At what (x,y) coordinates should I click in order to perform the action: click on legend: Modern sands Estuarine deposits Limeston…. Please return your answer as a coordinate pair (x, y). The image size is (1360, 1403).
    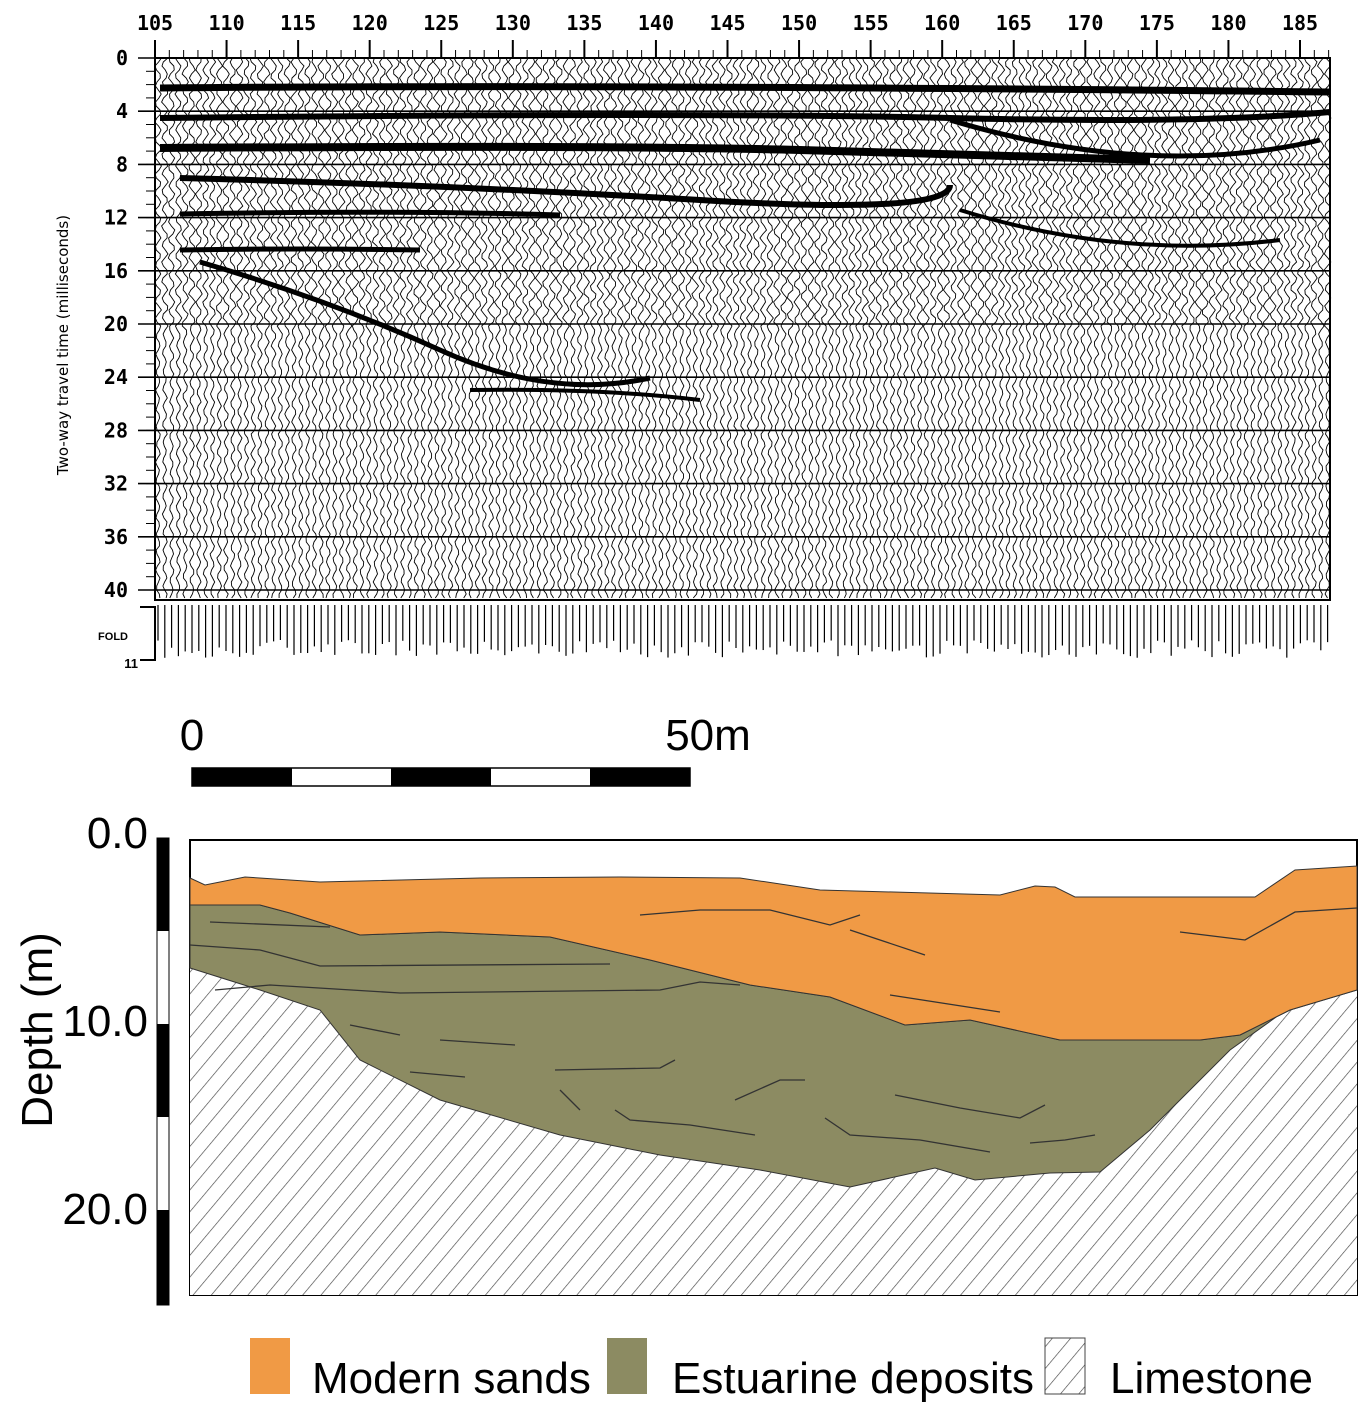
    Looking at the image, I should click on (781, 1370).